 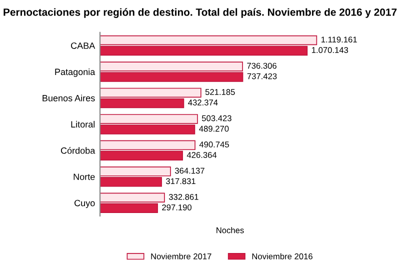 What do you see at coordinates (189, 171) in the screenshot?
I see `data-label: 364.137` at bounding box center [189, 171].